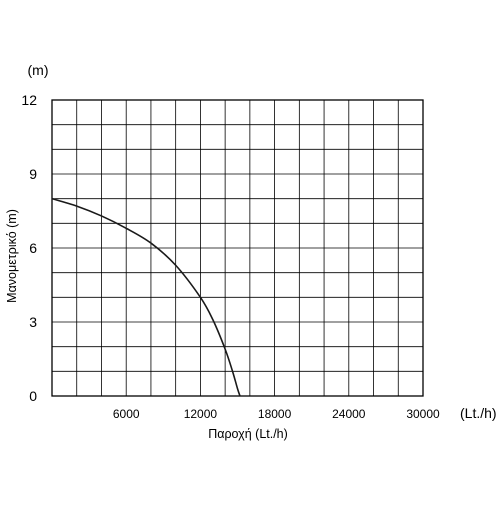 The height and width of the screenshot is (506, 500). Describe the element at coordinates (126, 414) in the screenshot. I see `x-tick-label: 6000` at that location.